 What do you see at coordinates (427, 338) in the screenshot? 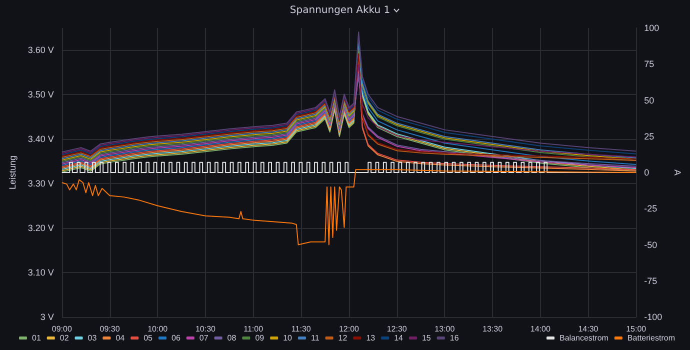
I see `legend-label: 15` at bounding box center [427, 338].